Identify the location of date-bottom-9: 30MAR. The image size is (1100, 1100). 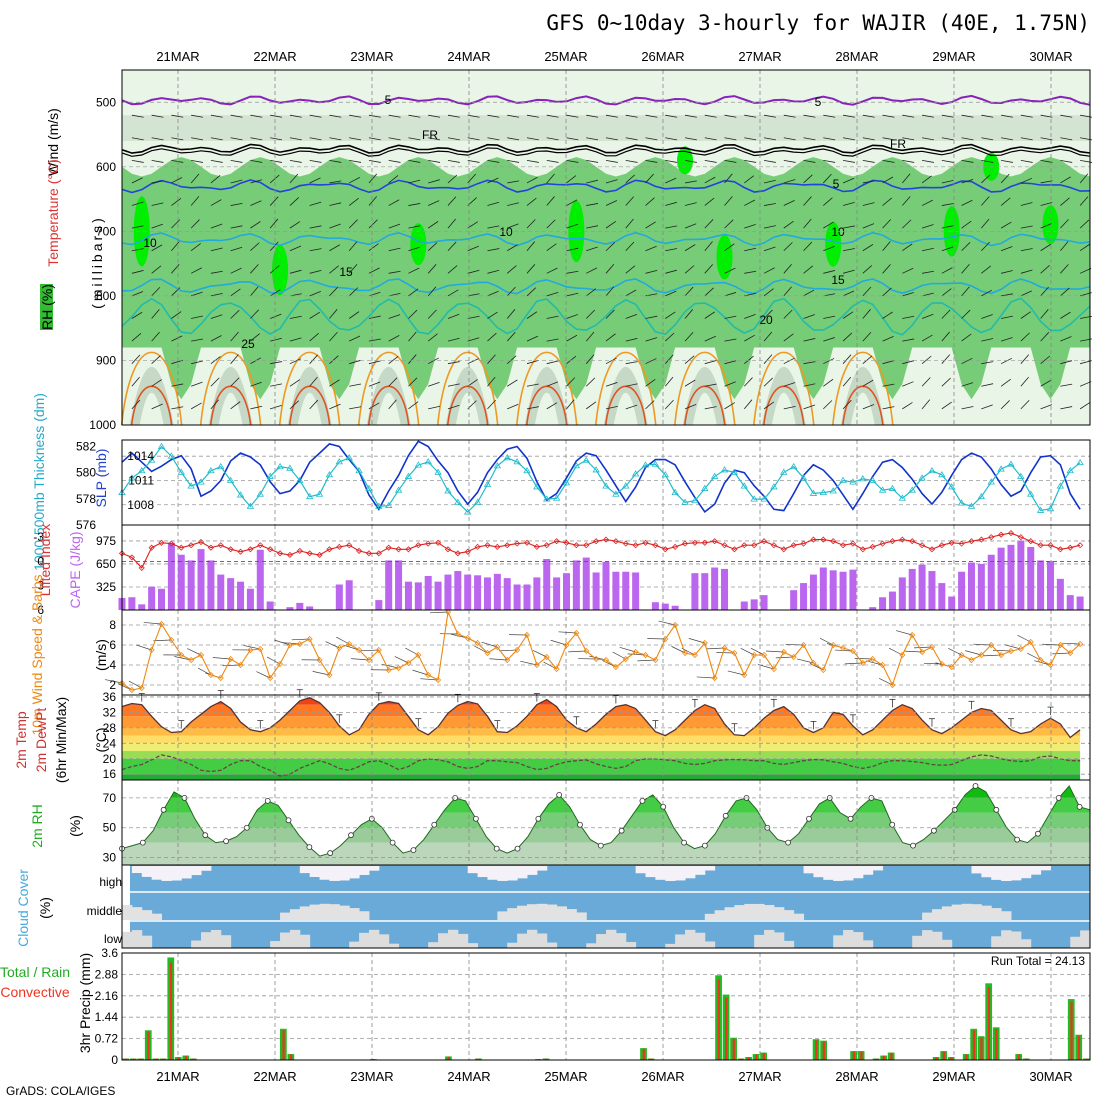
(1050, 1076).